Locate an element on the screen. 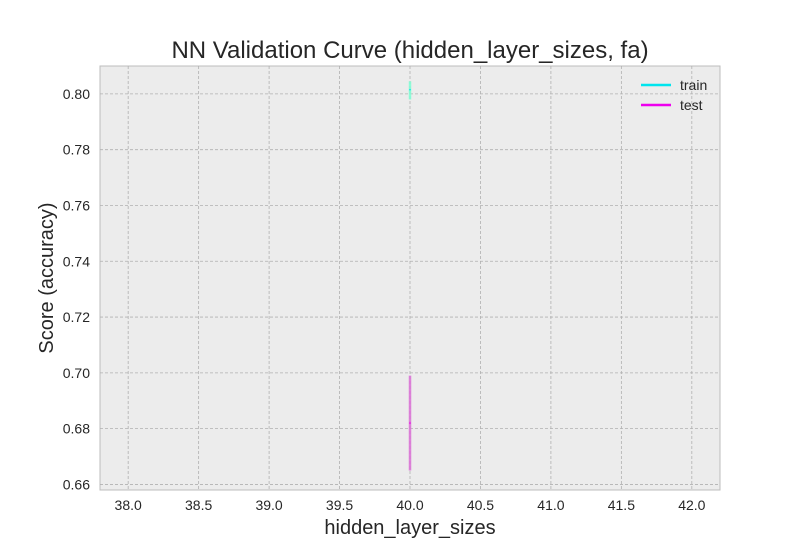  x-axis-label: hidden_layer_sizes is located at coordinates (409, 528).